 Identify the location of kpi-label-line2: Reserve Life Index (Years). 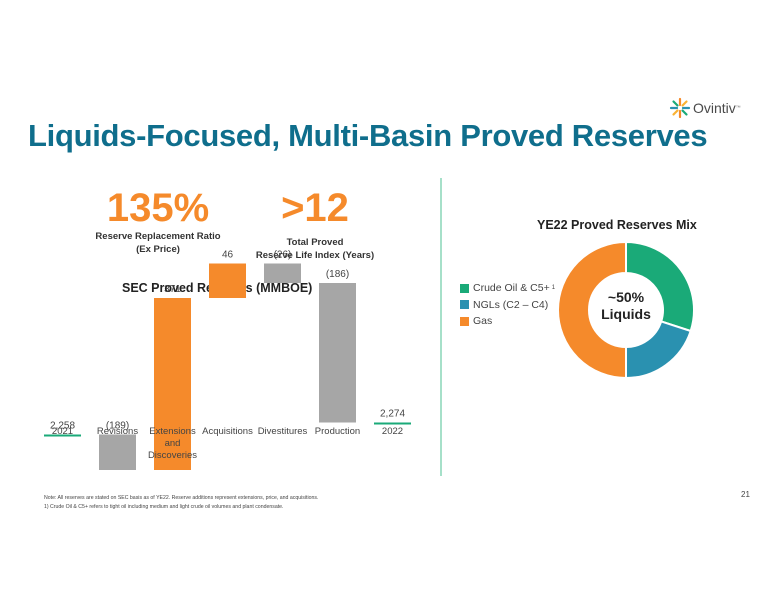
(315, 255).